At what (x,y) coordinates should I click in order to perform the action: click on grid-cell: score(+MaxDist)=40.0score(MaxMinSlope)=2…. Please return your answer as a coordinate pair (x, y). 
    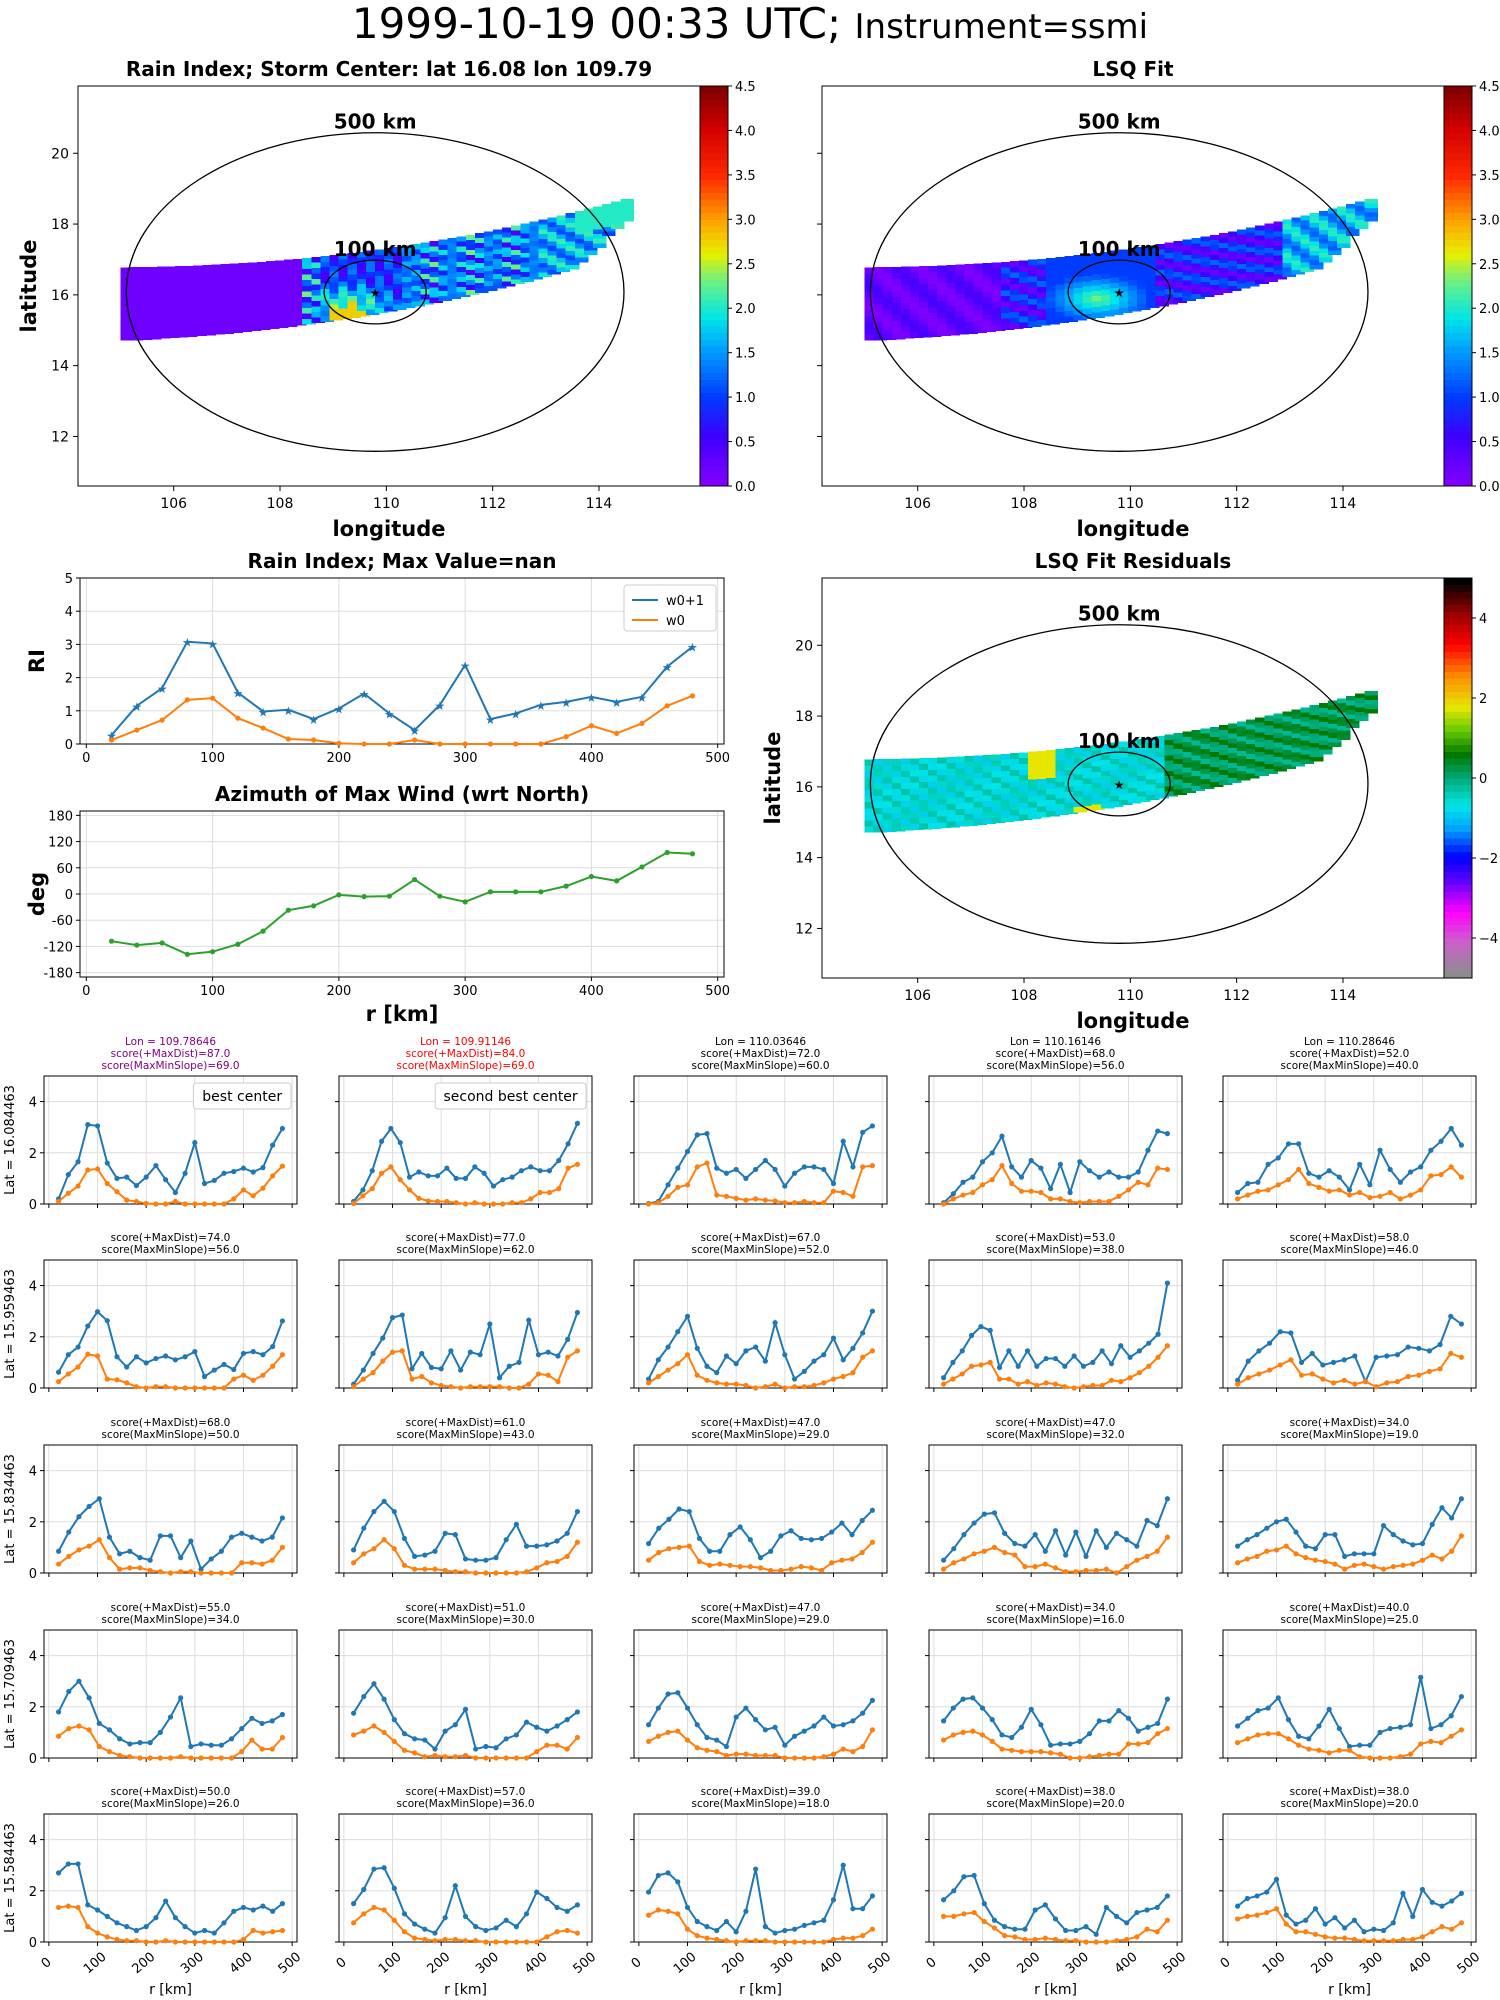
    Looking at the image, I should click on (1348, 1682).